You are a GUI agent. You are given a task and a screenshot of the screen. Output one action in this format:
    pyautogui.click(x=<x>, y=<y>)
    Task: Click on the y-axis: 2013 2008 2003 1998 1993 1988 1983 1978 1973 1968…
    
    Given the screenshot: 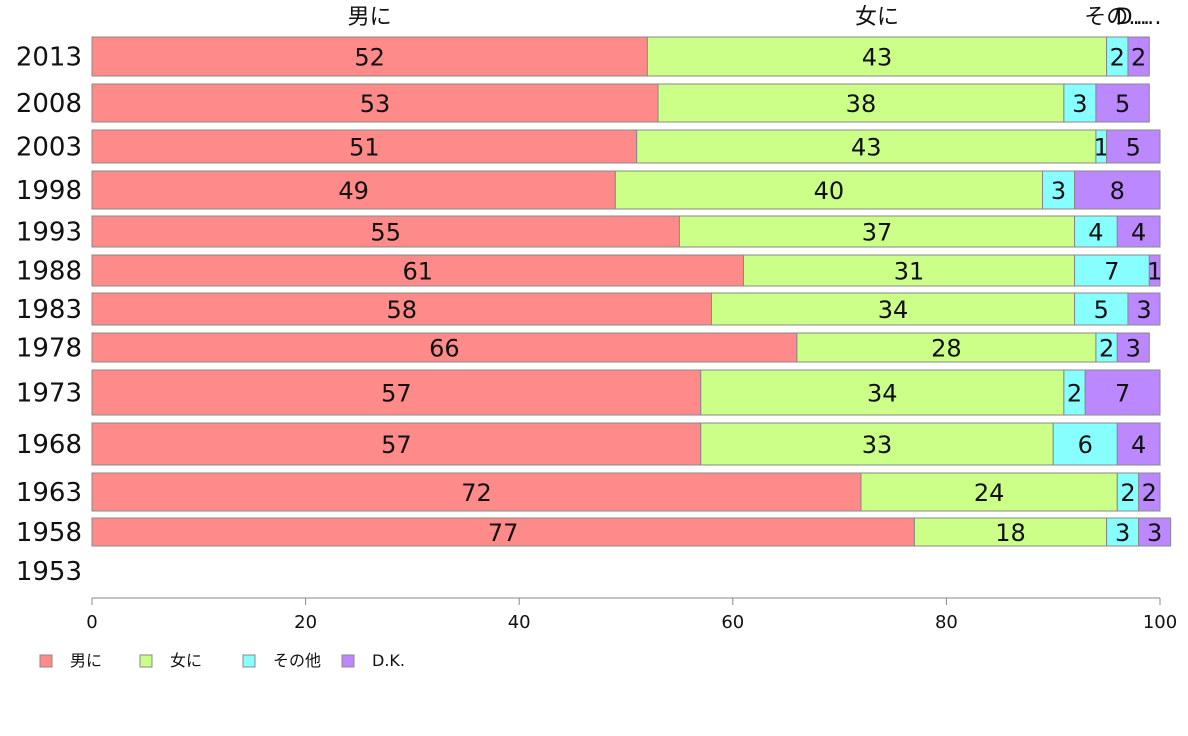 What is the action you would take?
    pyautogui.click(x=49, y=315)
    